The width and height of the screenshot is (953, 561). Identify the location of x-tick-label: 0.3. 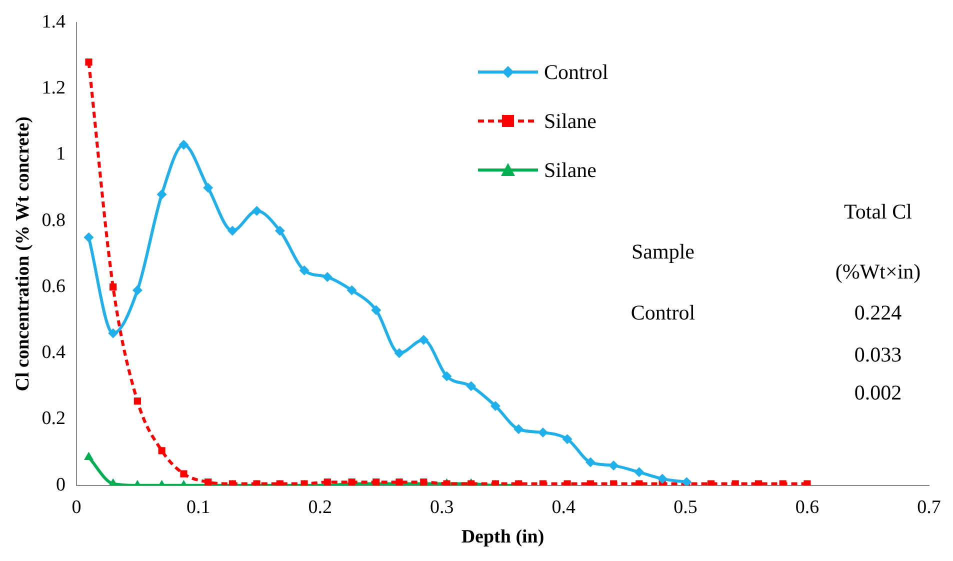
(442, 507).